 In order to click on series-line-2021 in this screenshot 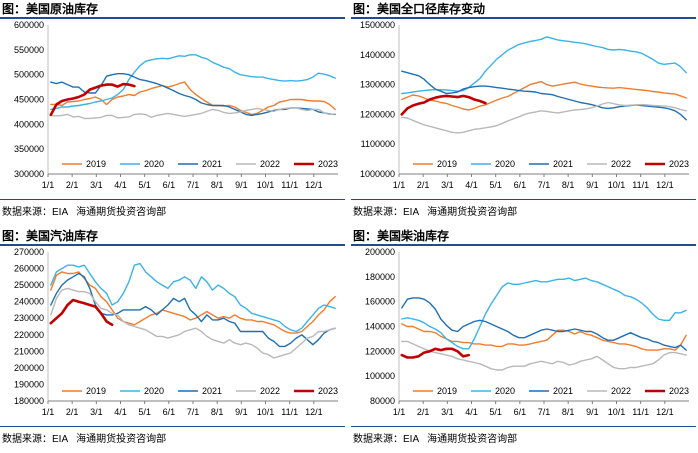, I will do `click(193, 95)`.